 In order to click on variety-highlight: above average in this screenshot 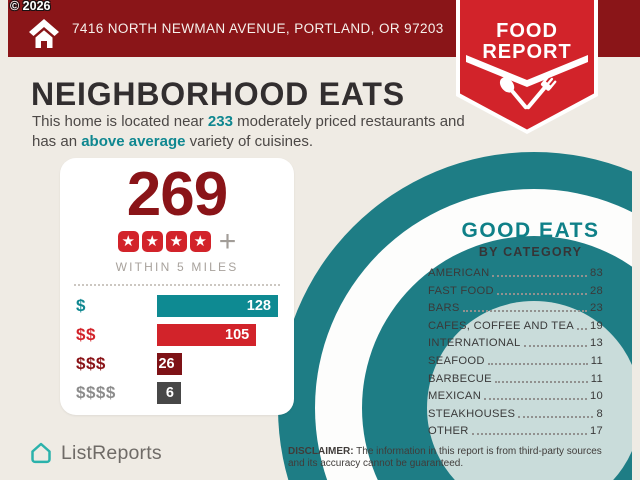, I will do `click(133, 141)`.